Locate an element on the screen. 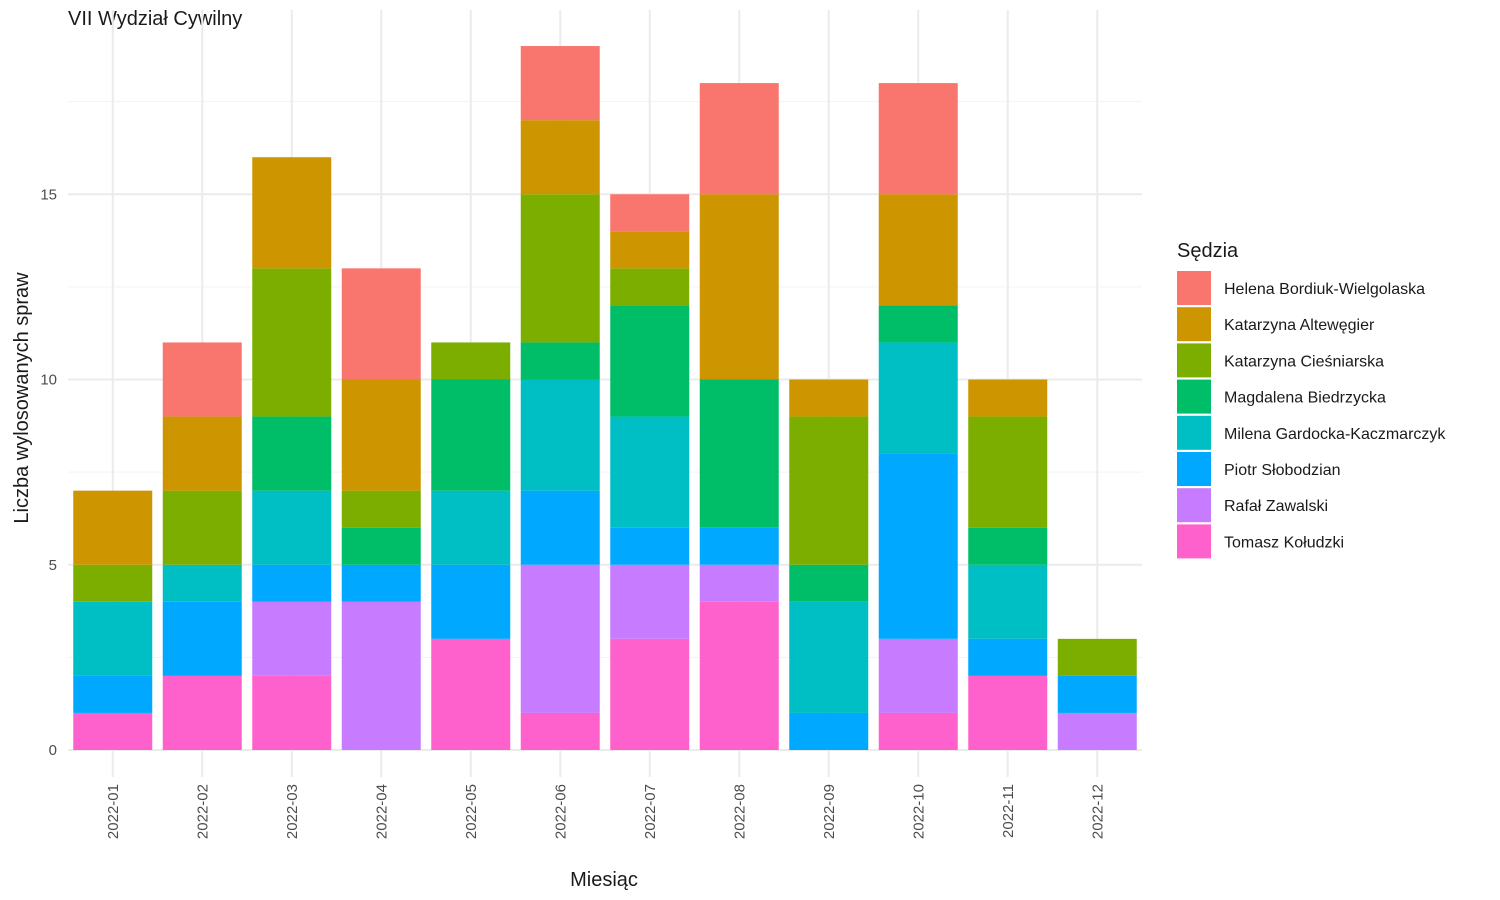  legend-label: Piotr Słobodzian is located at coordinates (1282, 470).